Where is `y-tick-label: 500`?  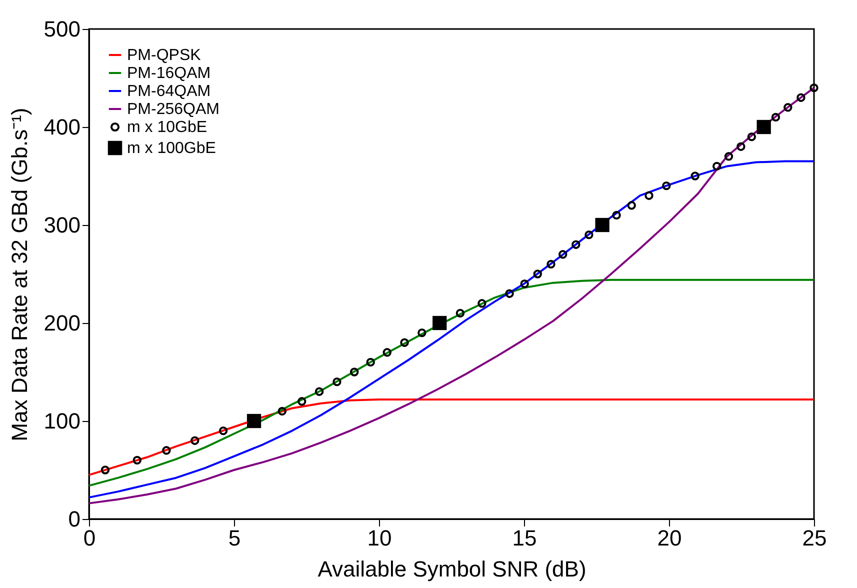
y-tick-label: 500 is located at coordinates (62, 29).